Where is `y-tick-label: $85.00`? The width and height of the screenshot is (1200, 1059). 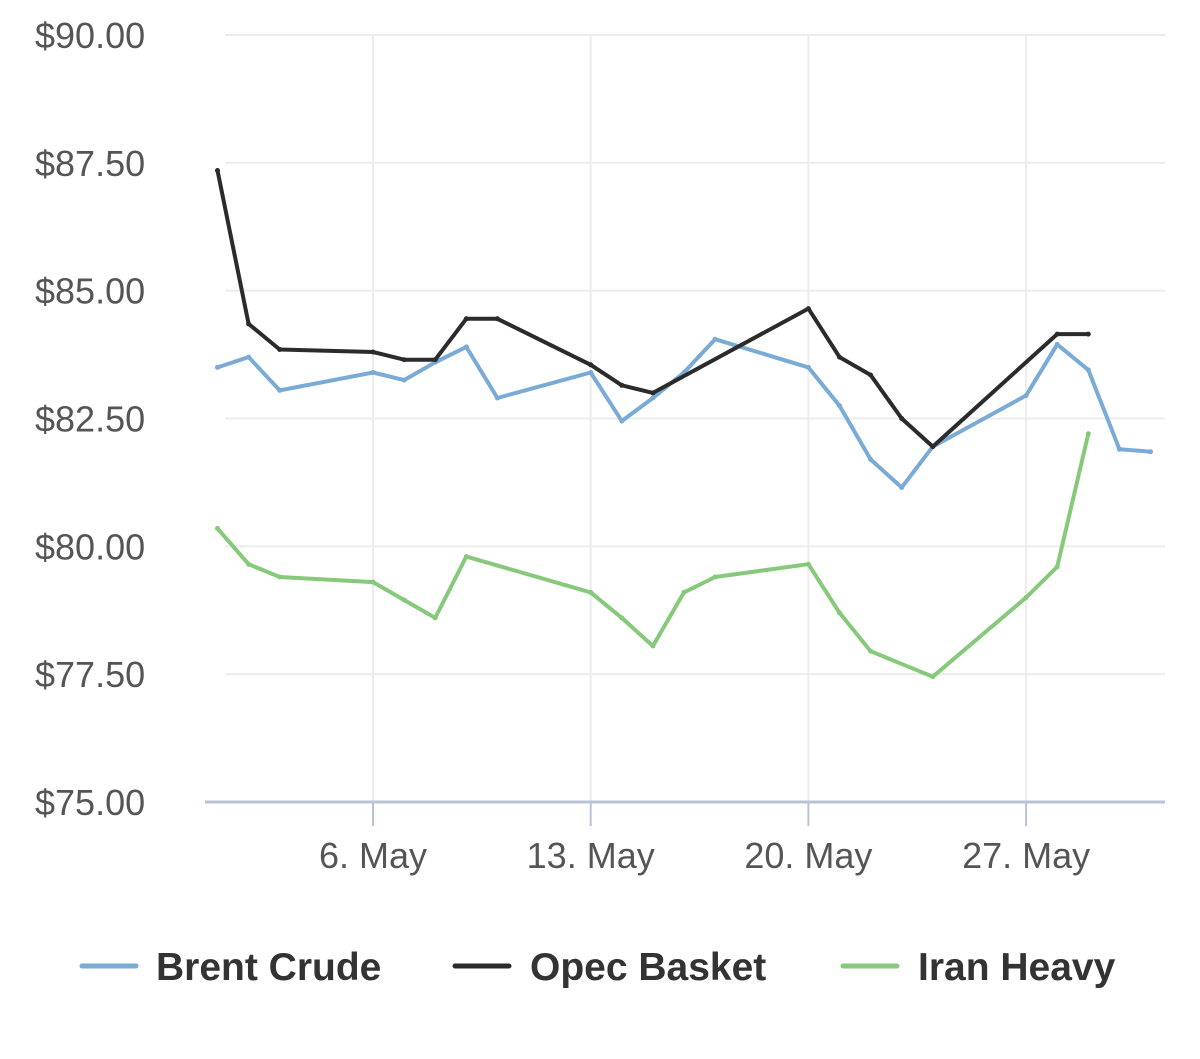 y-tick-label: $85.00 is located at coordinates (90, 291).